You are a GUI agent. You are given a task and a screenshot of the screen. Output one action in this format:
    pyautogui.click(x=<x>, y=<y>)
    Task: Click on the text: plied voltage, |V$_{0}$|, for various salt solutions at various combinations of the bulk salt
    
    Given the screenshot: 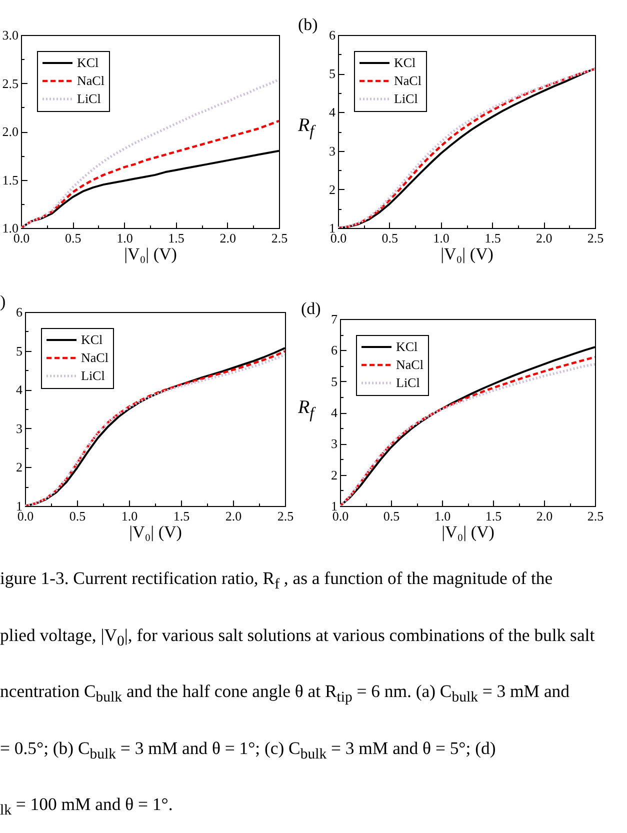 What is the action you would take?
    pyautogui.click(x=297, y=638)
    